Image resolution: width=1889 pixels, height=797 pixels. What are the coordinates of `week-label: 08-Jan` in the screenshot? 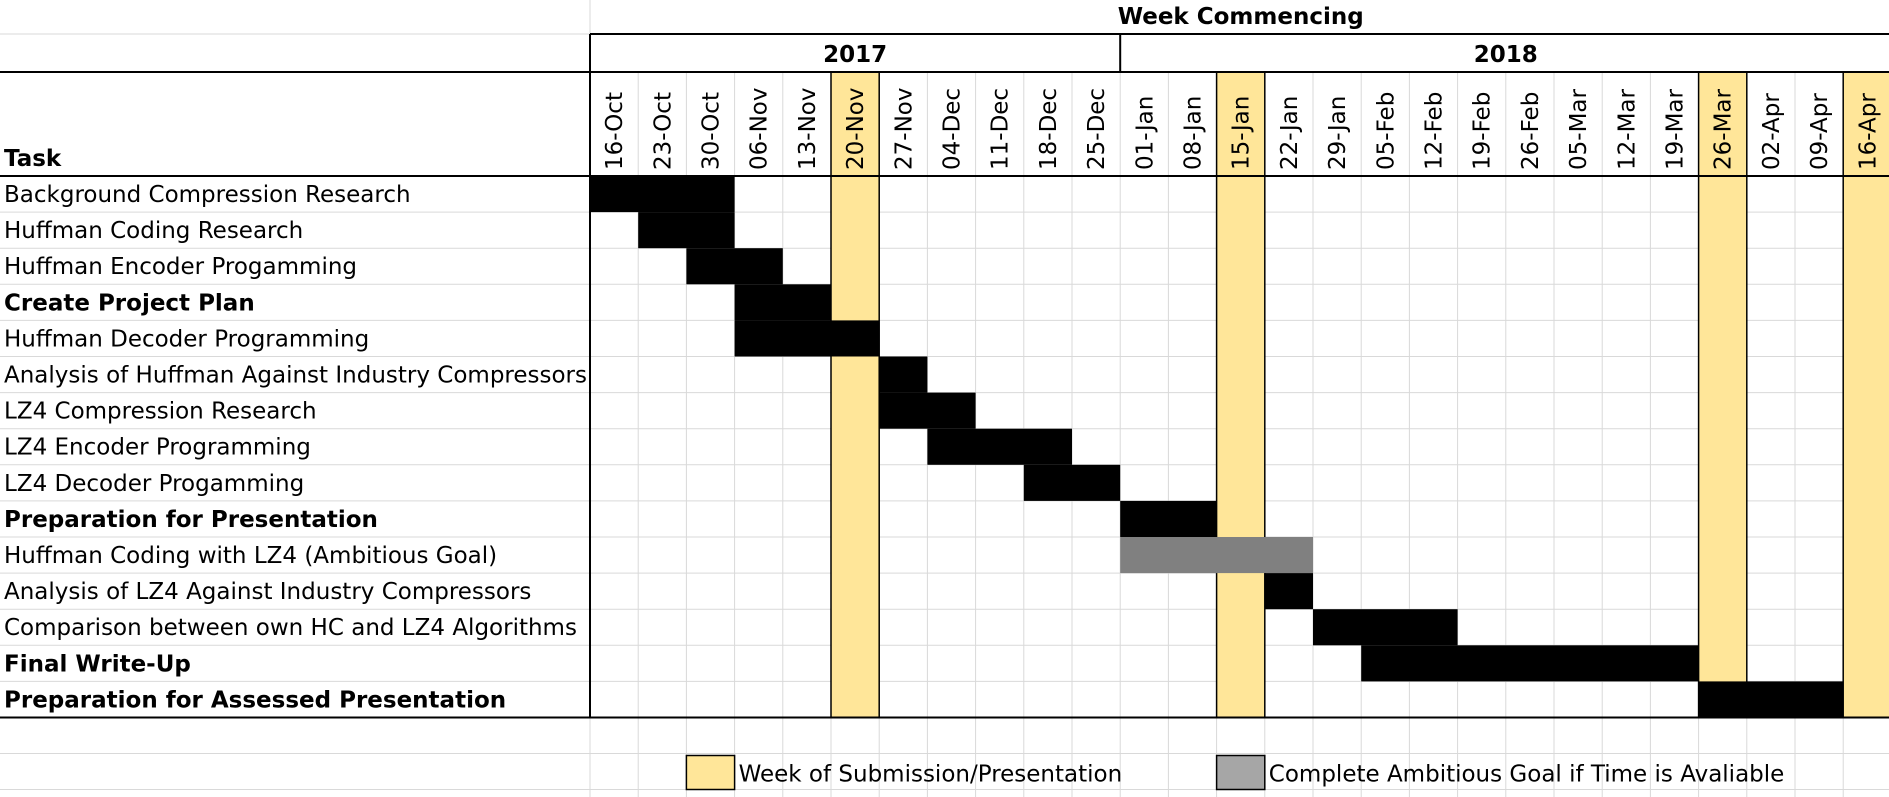 It's located at (1194, 133).